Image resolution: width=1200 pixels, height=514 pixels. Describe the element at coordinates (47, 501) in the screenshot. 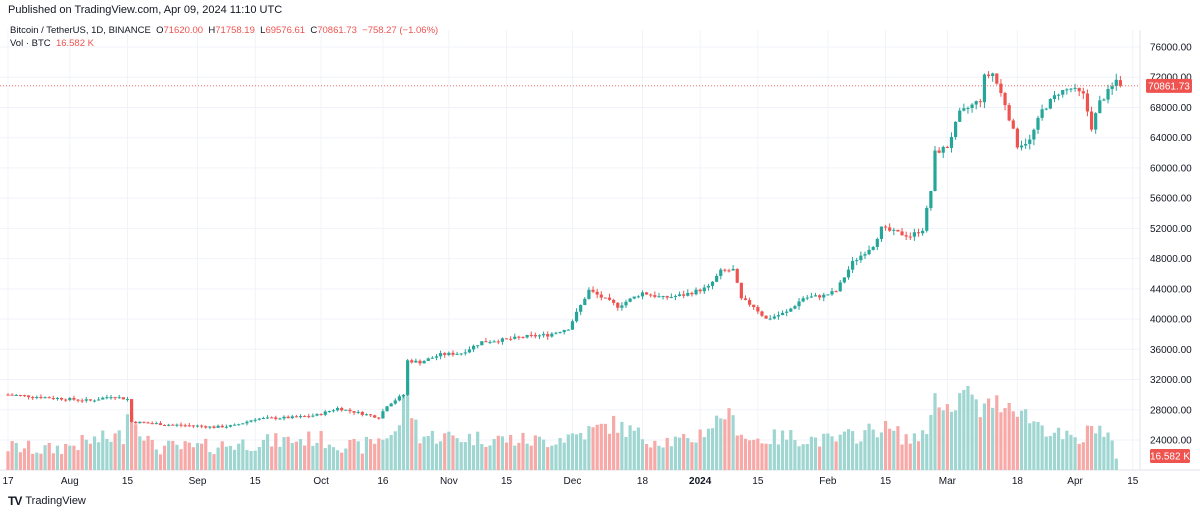

I see `tradingview-brand: TV TradingView` at that location.